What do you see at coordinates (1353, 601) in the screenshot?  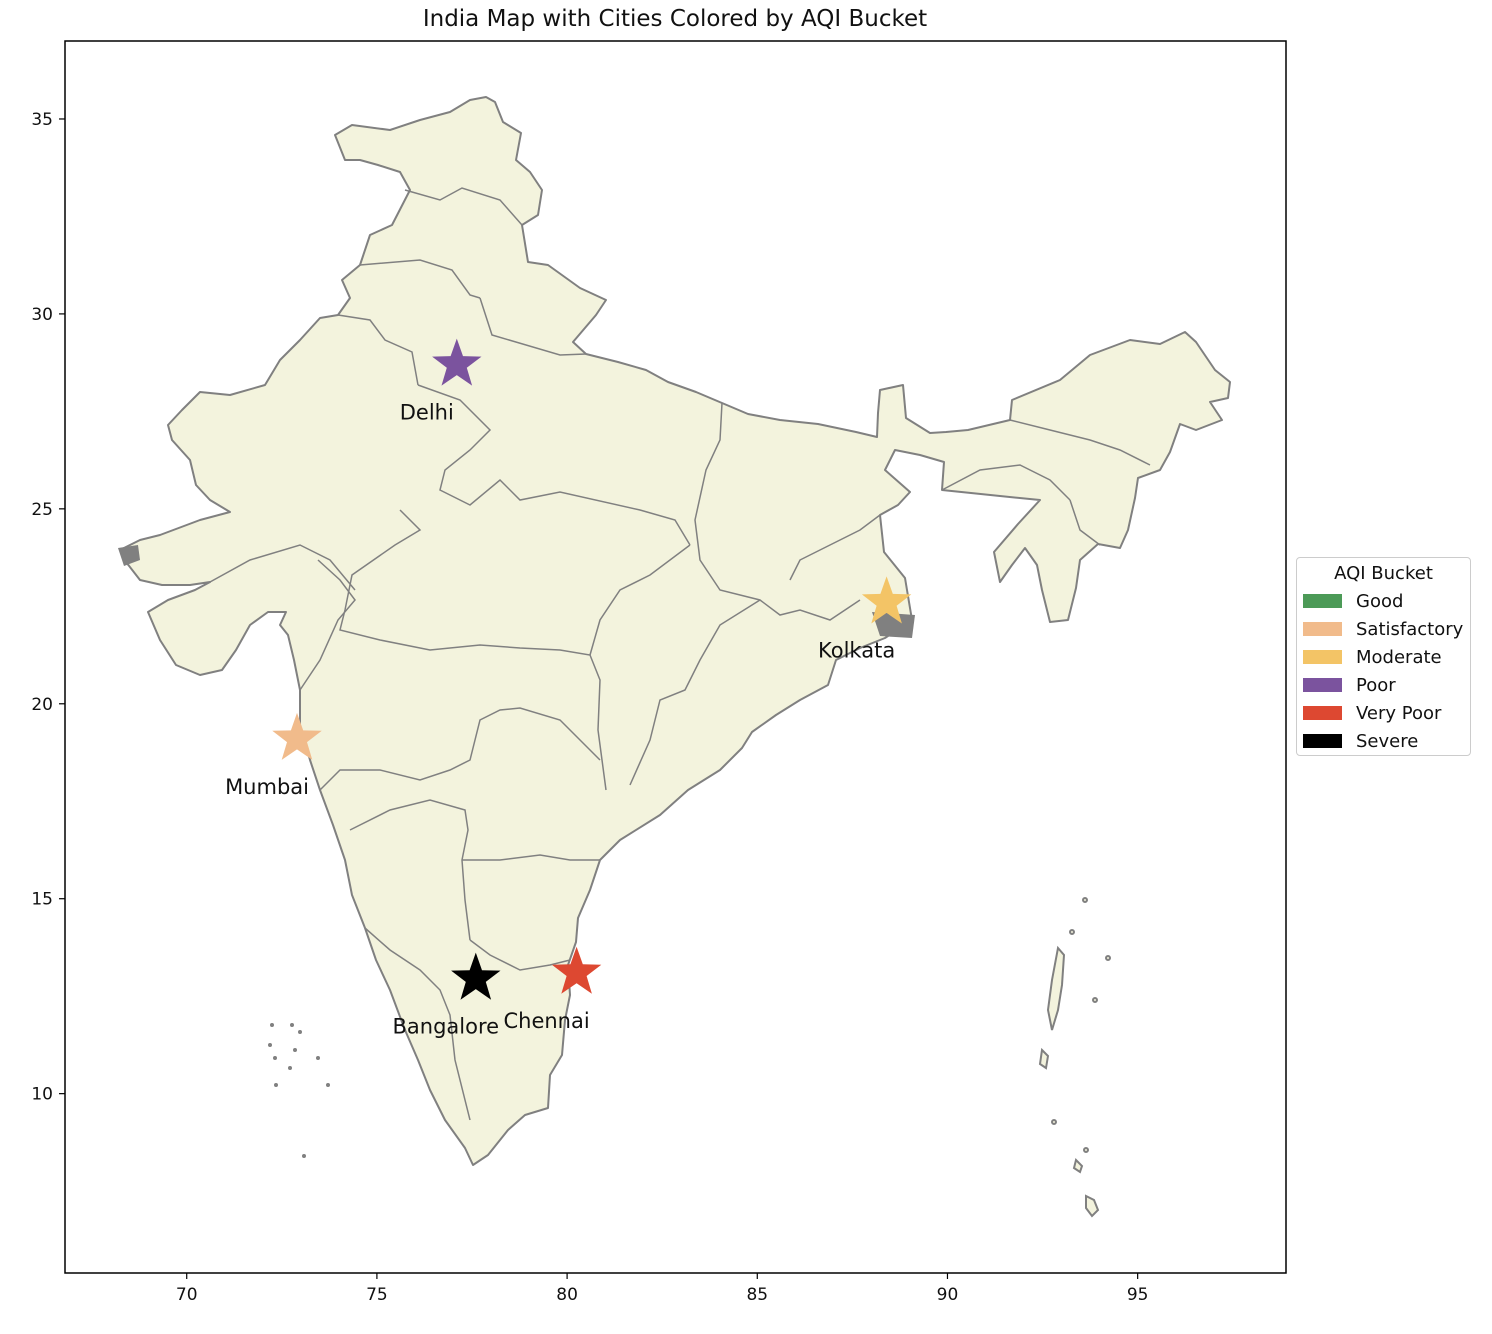 I see `legend-item-good: Good` at bounding box center [1353, 601].